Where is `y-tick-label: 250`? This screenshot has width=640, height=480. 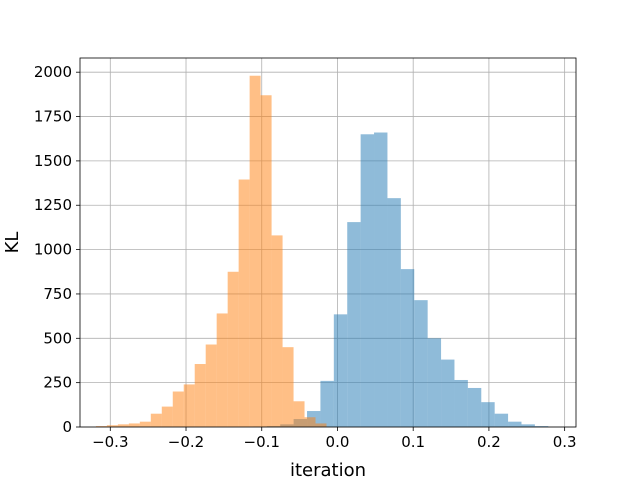 y-tick-label: 250 is located at coordinates (57, 383).